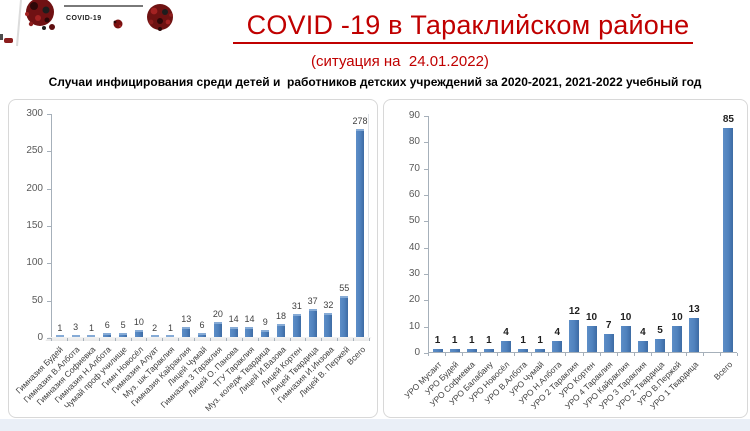 This screenshot has height=431, width=750. I want to click on bar-value-label: 20, so click(217, 314).